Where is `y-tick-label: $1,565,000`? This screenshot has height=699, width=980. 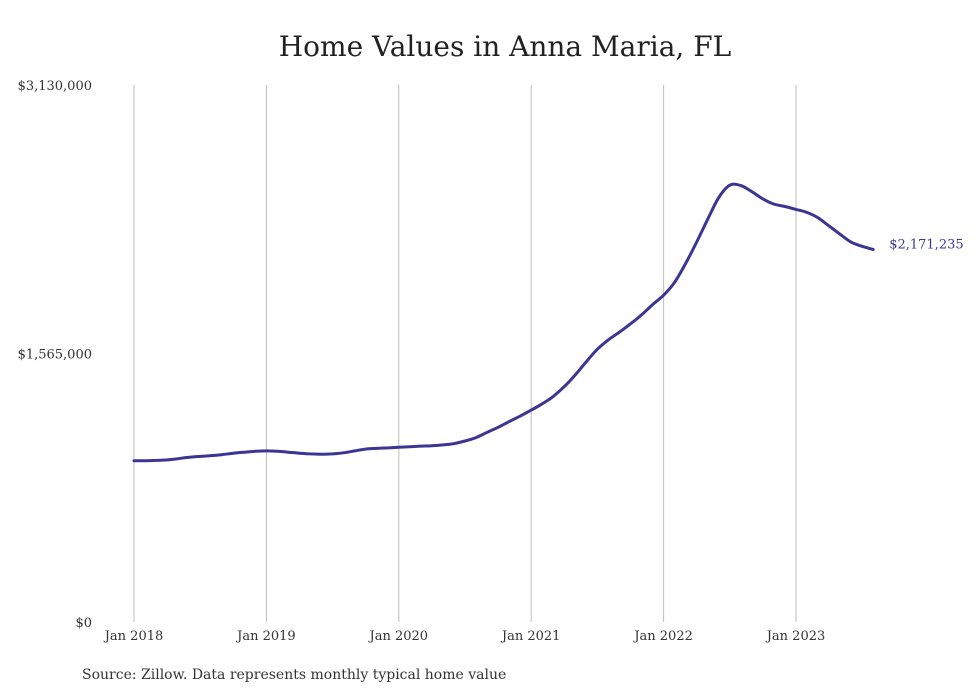 y-tick-label: $1,565,000 is located at coordinates (55, 355).